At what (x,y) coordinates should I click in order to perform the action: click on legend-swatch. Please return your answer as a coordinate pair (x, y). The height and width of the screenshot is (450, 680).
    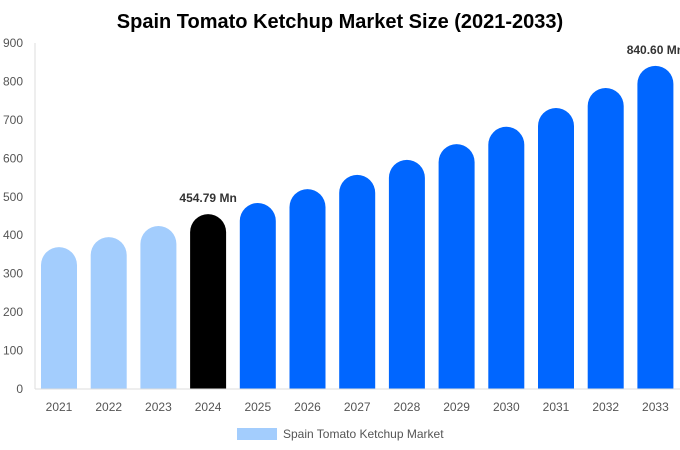
    Looking at the image, I should click on (257, 434).